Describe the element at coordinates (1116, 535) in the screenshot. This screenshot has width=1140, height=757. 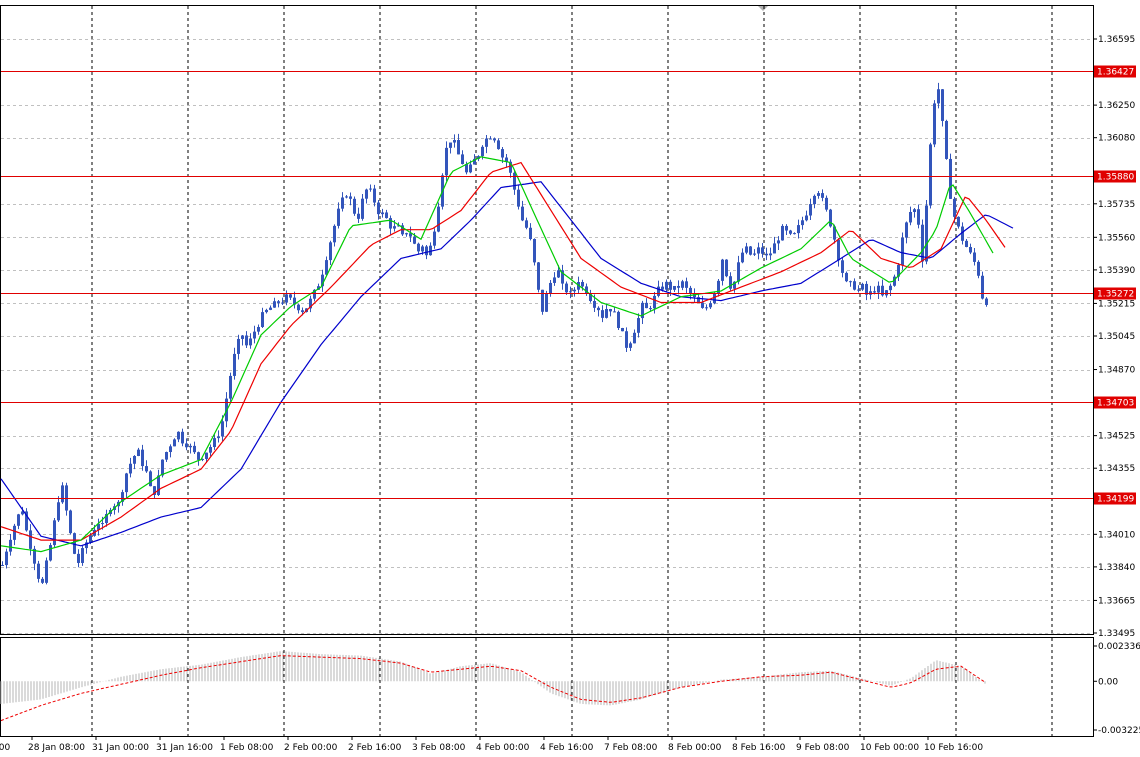
I see `price-tick-label: 1.34010` at that location.